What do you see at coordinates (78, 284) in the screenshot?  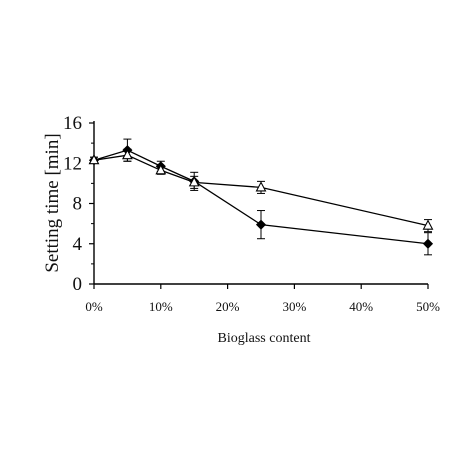 I see `y-tick-label-0: 0` at bounding box center [78, 284].